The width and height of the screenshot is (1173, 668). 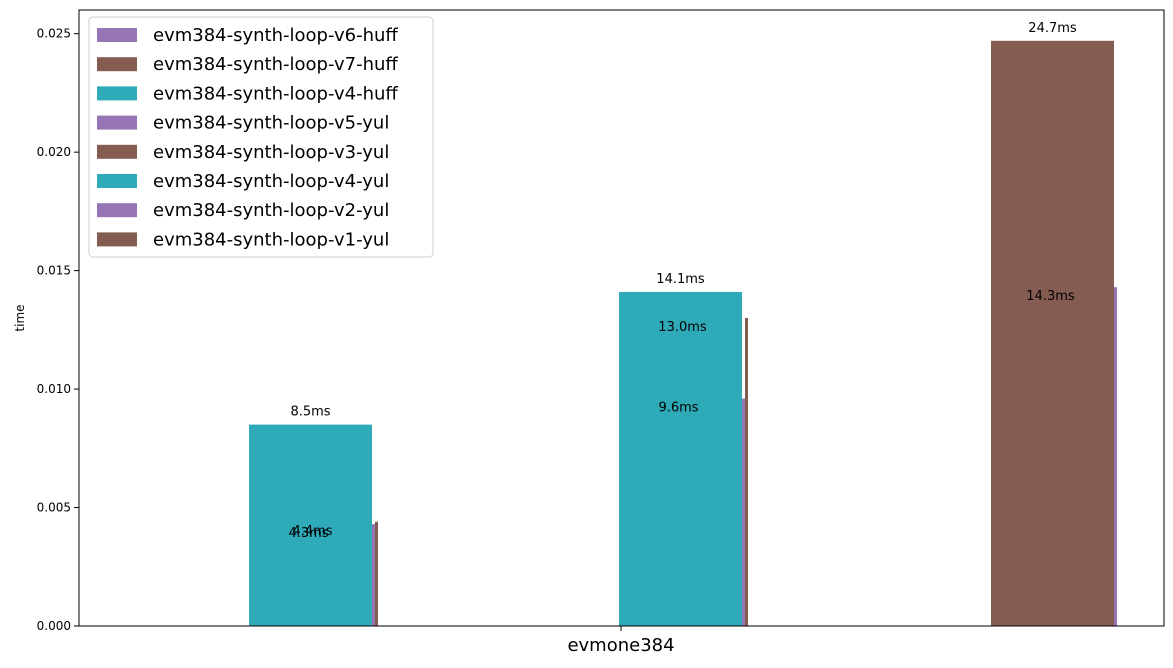 What do you see at coordinates (746, 472) in the screenshot?
I see `bar-evm384-synth-loop-v3-yul` at bounding box center [746, 472].